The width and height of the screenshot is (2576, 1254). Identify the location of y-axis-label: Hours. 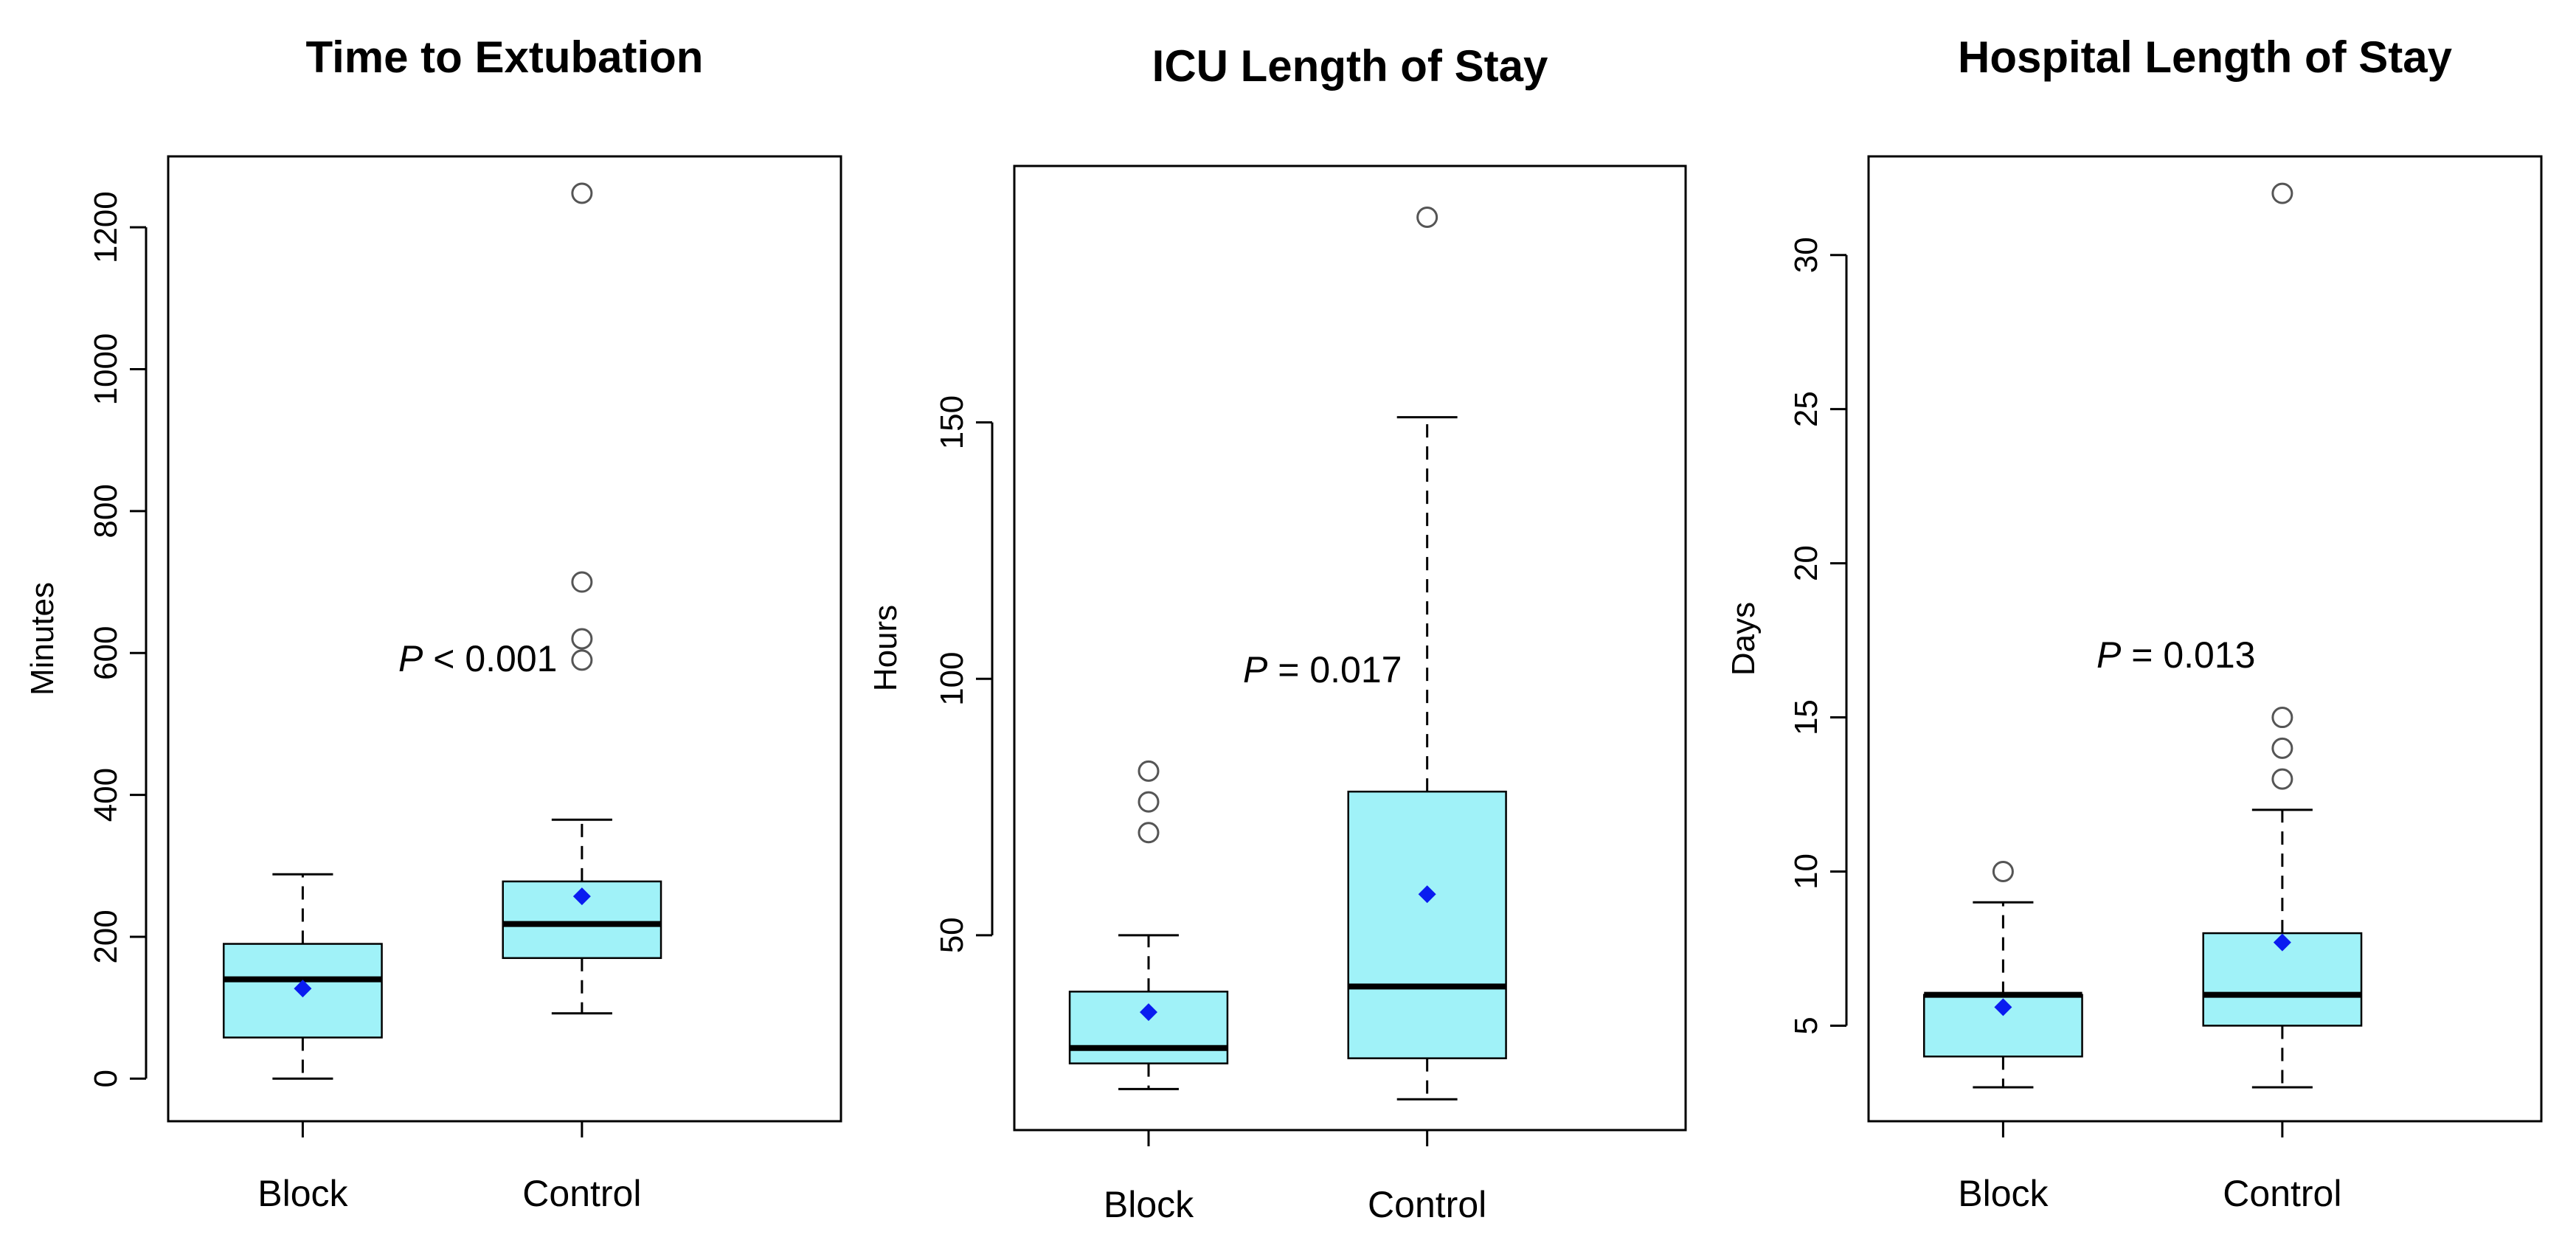
(886, 648).